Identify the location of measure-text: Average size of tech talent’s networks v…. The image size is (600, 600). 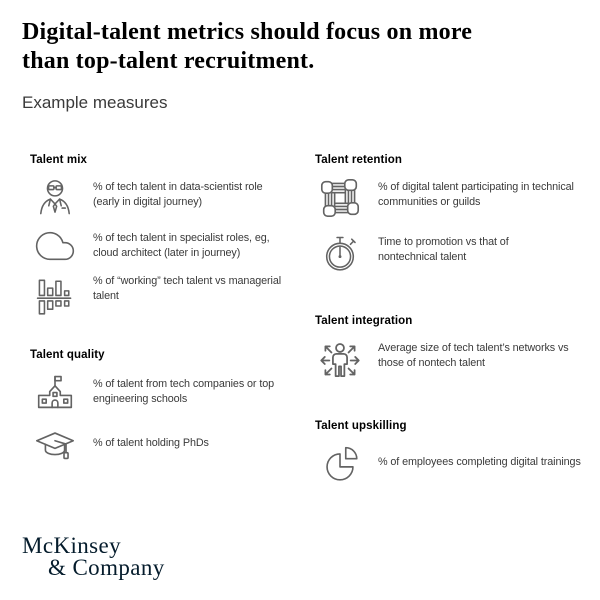
(473, 355).